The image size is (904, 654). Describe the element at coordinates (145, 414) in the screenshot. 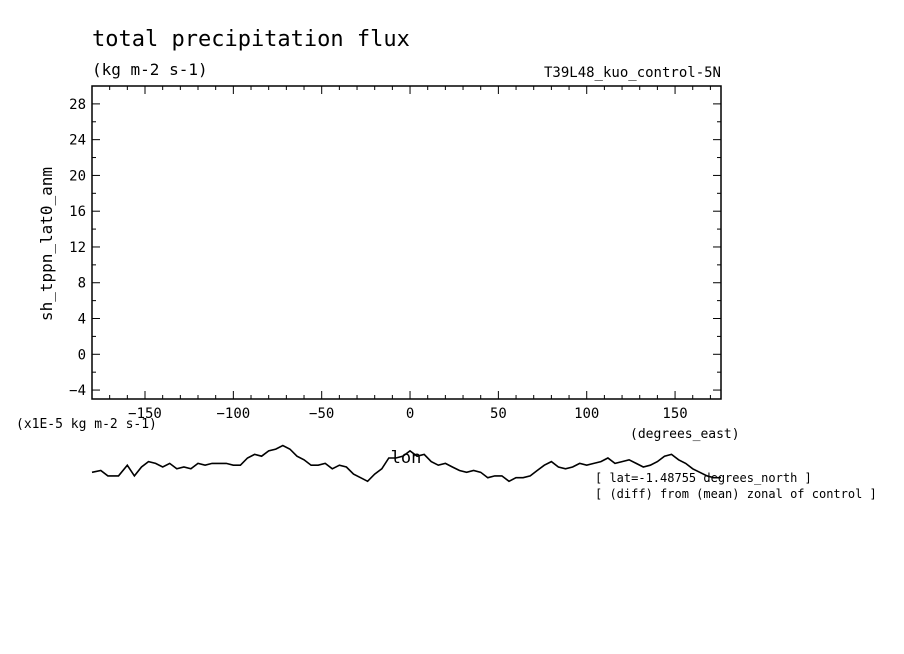

I see `x-tick-label: −150` at that location.